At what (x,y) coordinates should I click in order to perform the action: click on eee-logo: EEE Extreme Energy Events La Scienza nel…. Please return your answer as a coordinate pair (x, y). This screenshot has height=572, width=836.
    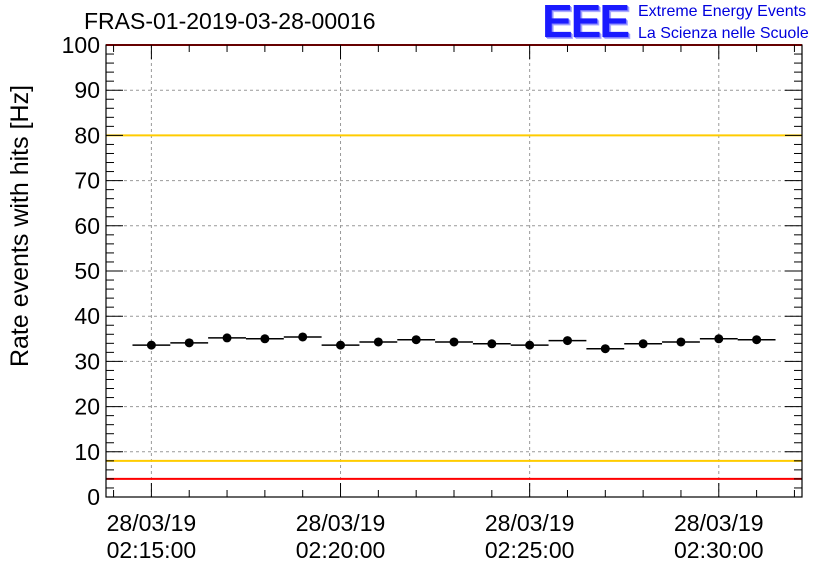
    Looking at the image, I should click on (688, 23).